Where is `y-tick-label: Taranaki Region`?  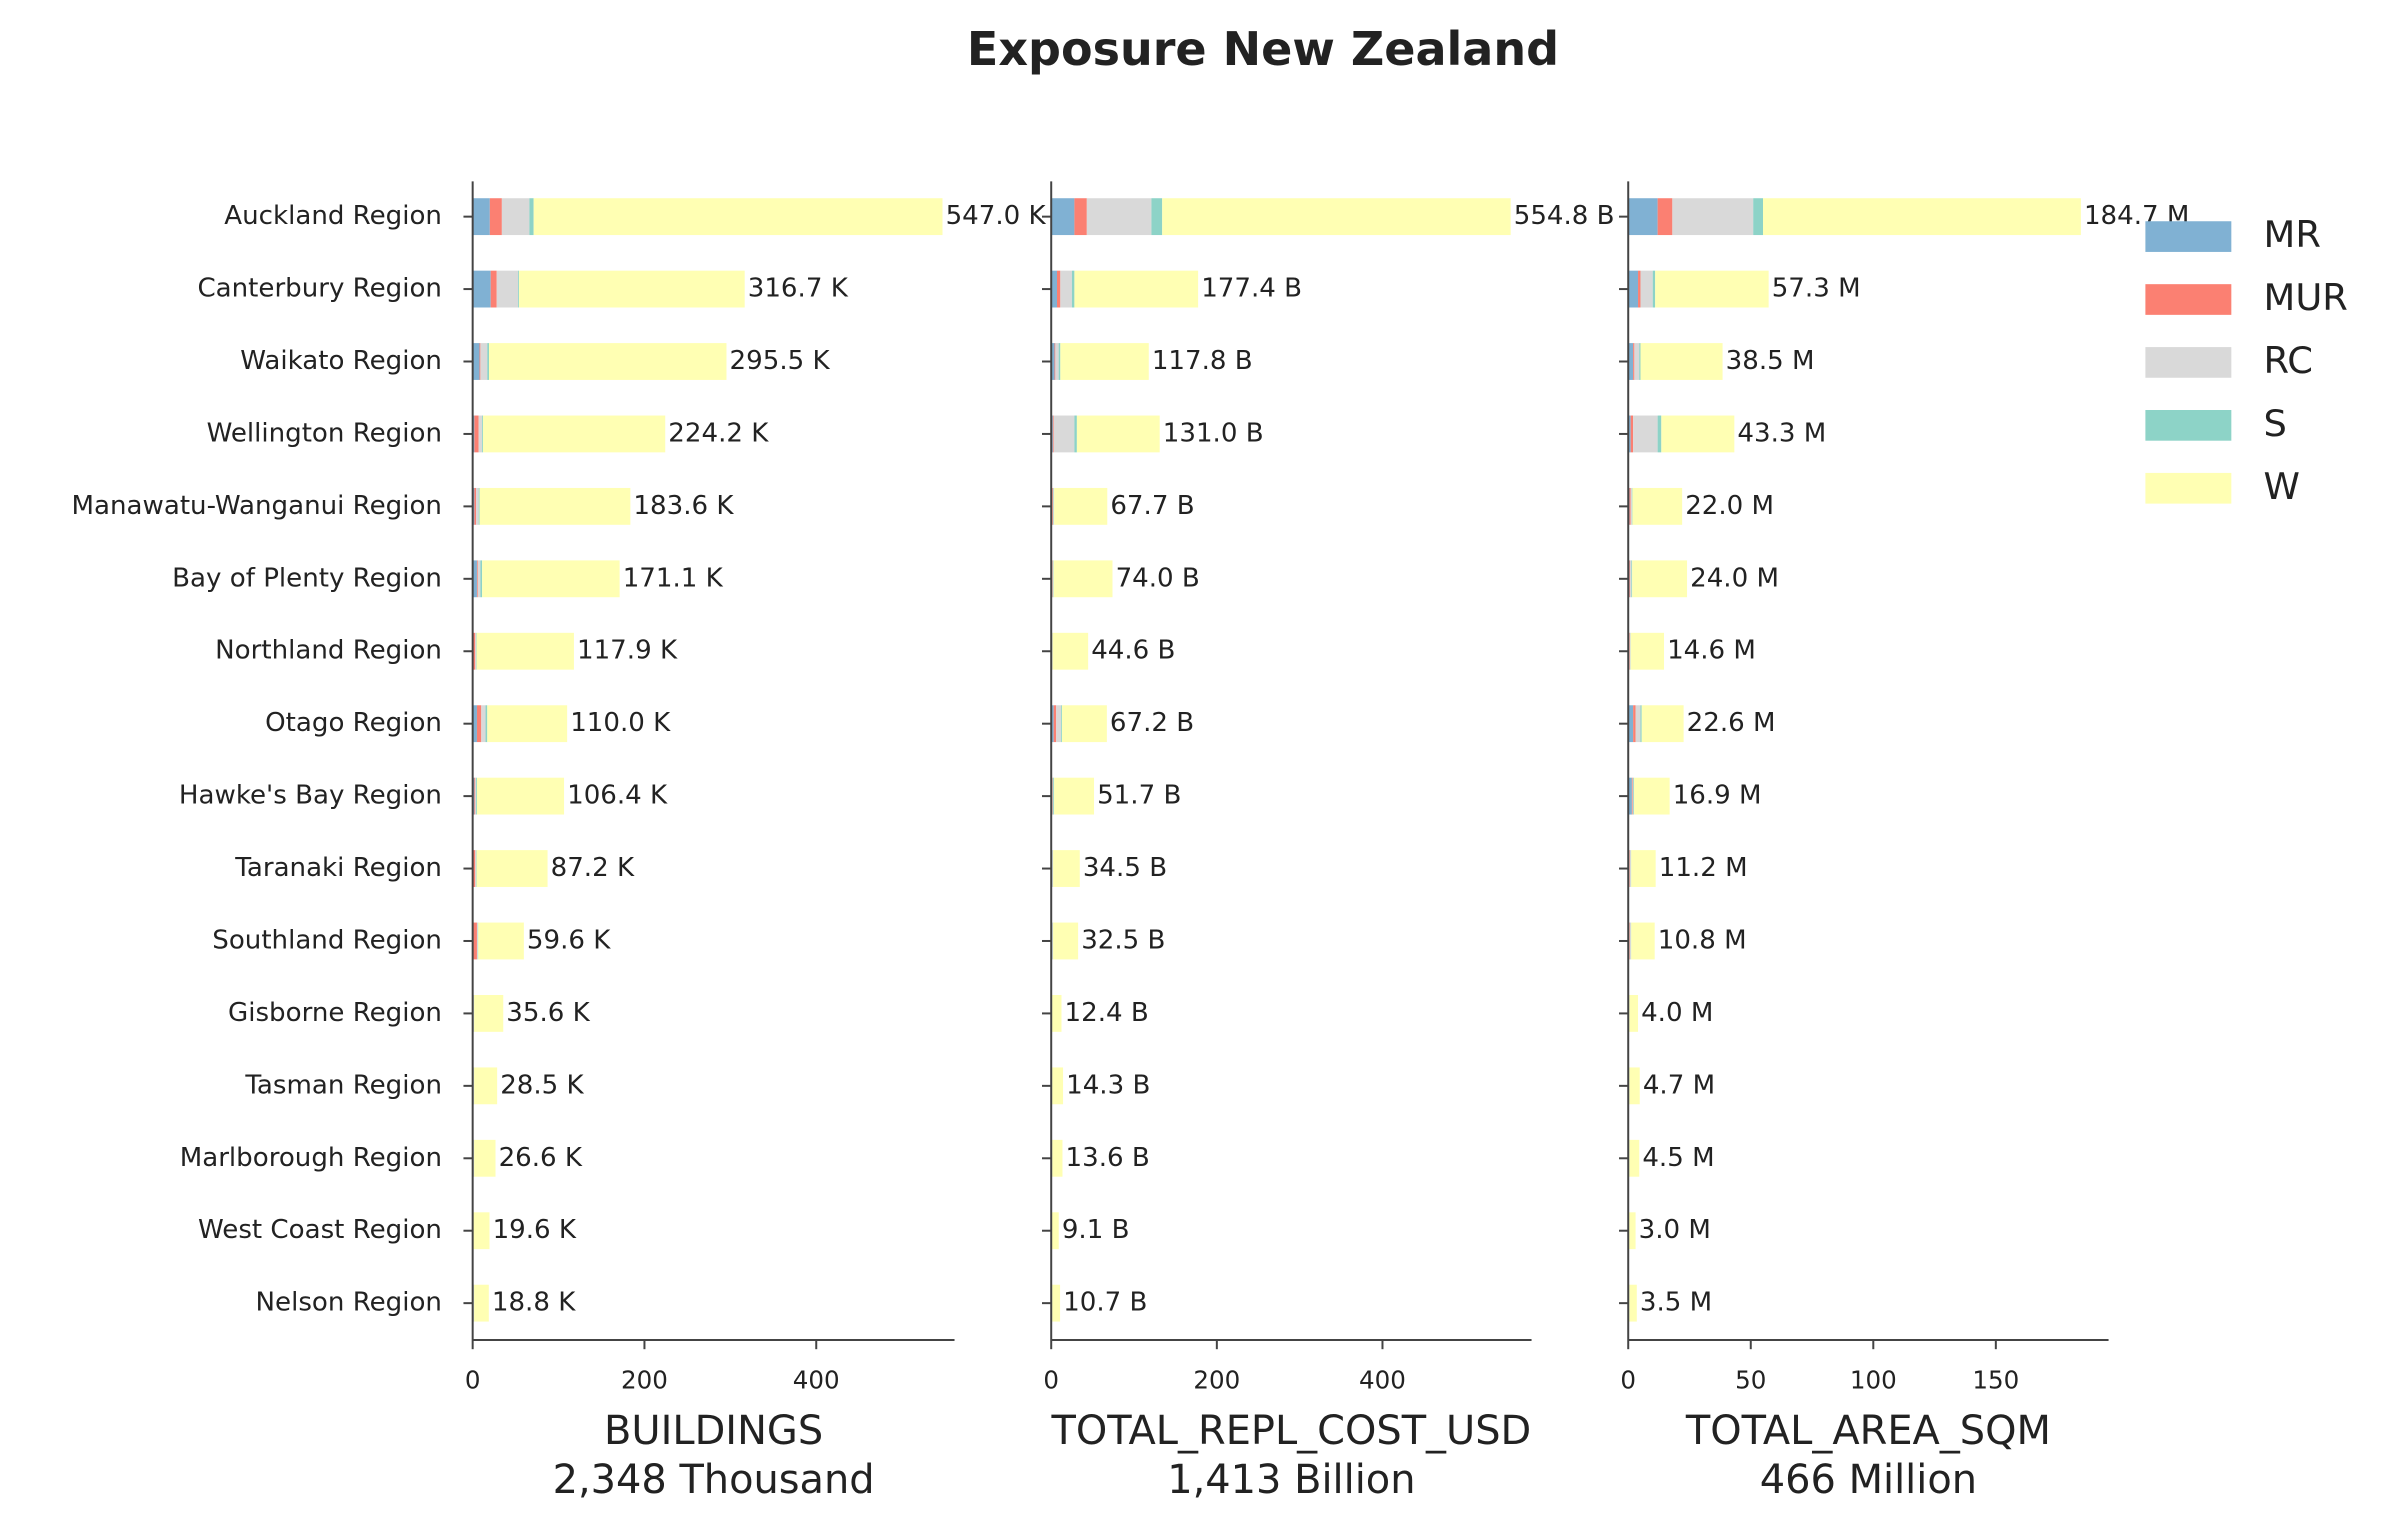
y-tick-label: Taranaki Region is located at coordinates (338, 868).